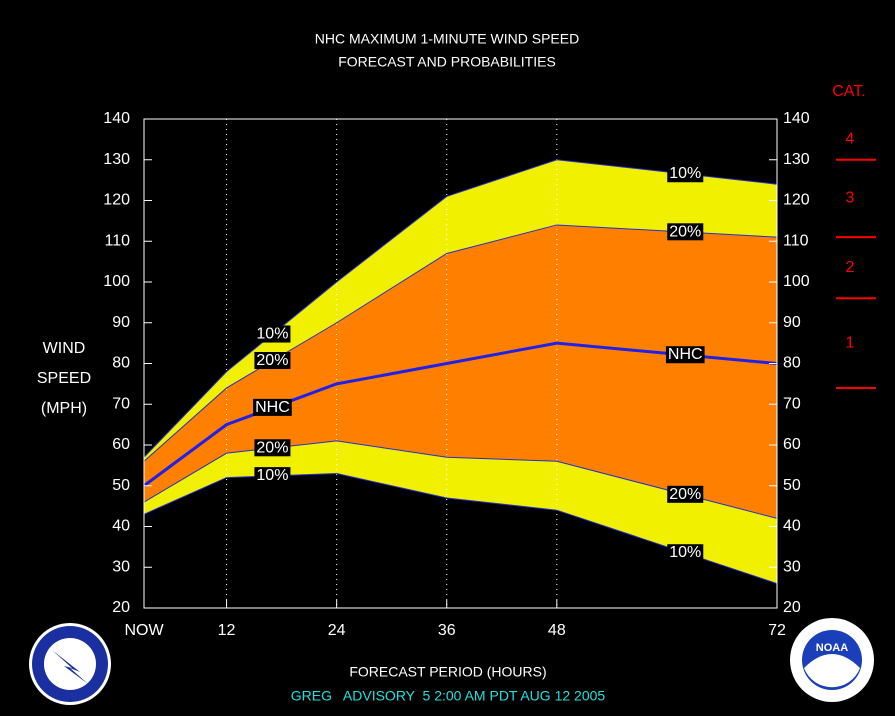  I want to click on y-tick-label: 50, so click(121, 485).